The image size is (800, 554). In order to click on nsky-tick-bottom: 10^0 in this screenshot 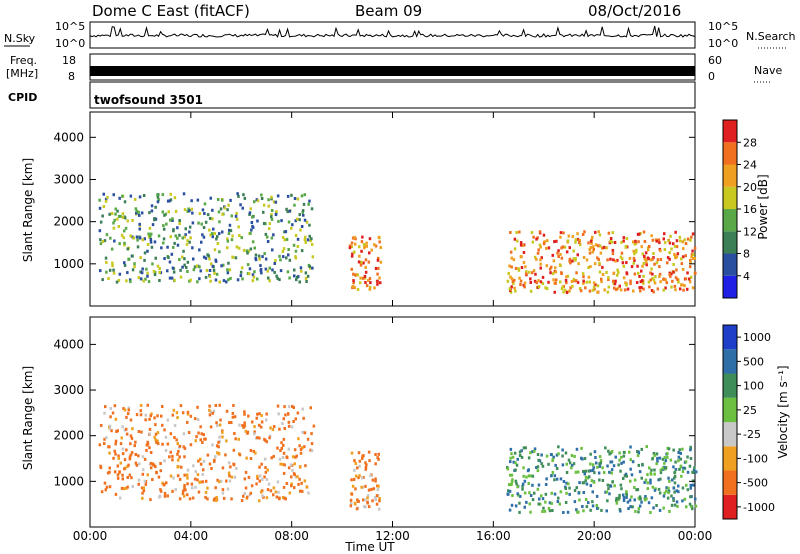, I will do `click(70, 43)`.